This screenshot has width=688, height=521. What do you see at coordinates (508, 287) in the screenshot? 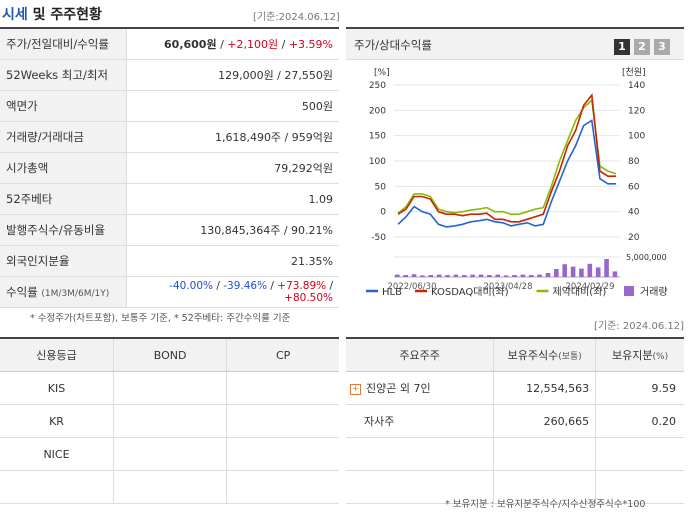
I see `x-tick-label: 2023/04/28` at bounding box center [508, 287].